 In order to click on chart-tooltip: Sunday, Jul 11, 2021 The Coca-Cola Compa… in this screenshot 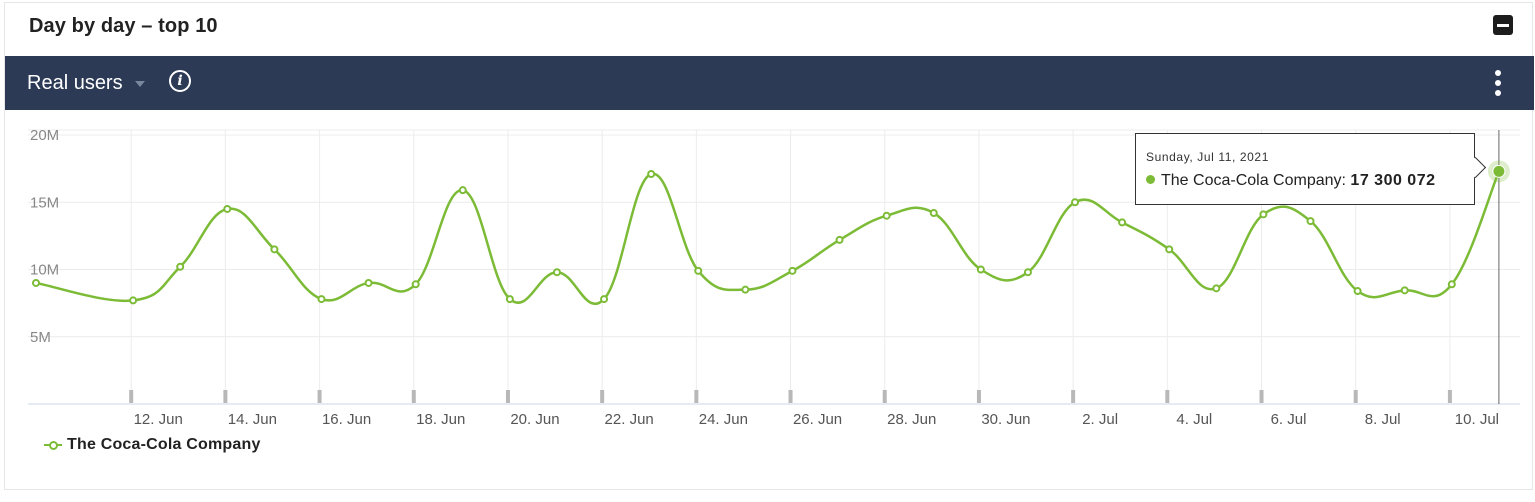, I will do `click(1305, 169)`.